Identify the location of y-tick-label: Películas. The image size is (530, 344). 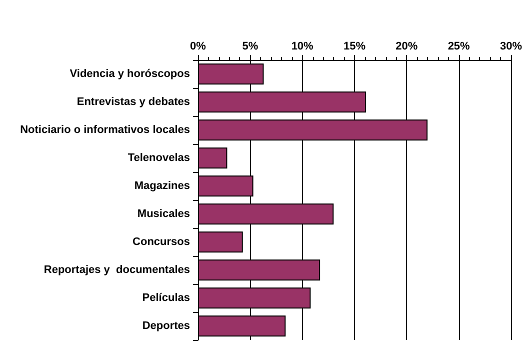
(166, 298).